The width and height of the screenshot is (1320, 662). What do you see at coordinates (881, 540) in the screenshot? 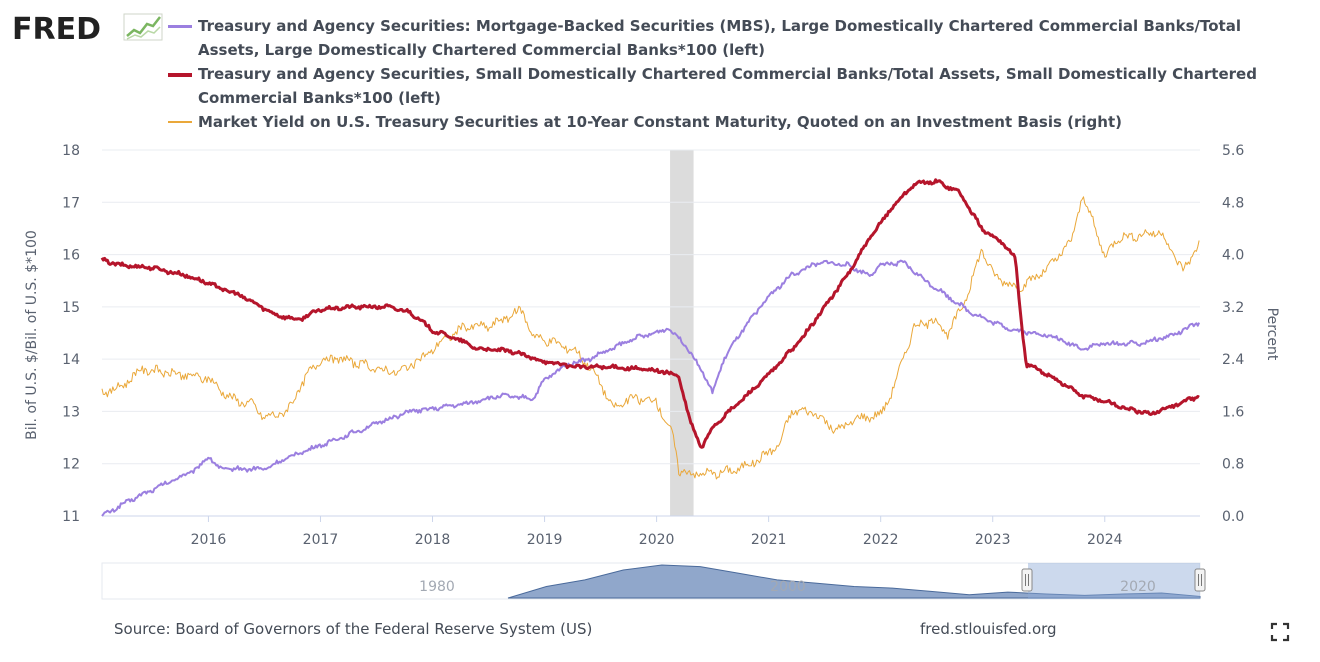
I see `x-tick-label: 2022` at bounding box center [881, 540].